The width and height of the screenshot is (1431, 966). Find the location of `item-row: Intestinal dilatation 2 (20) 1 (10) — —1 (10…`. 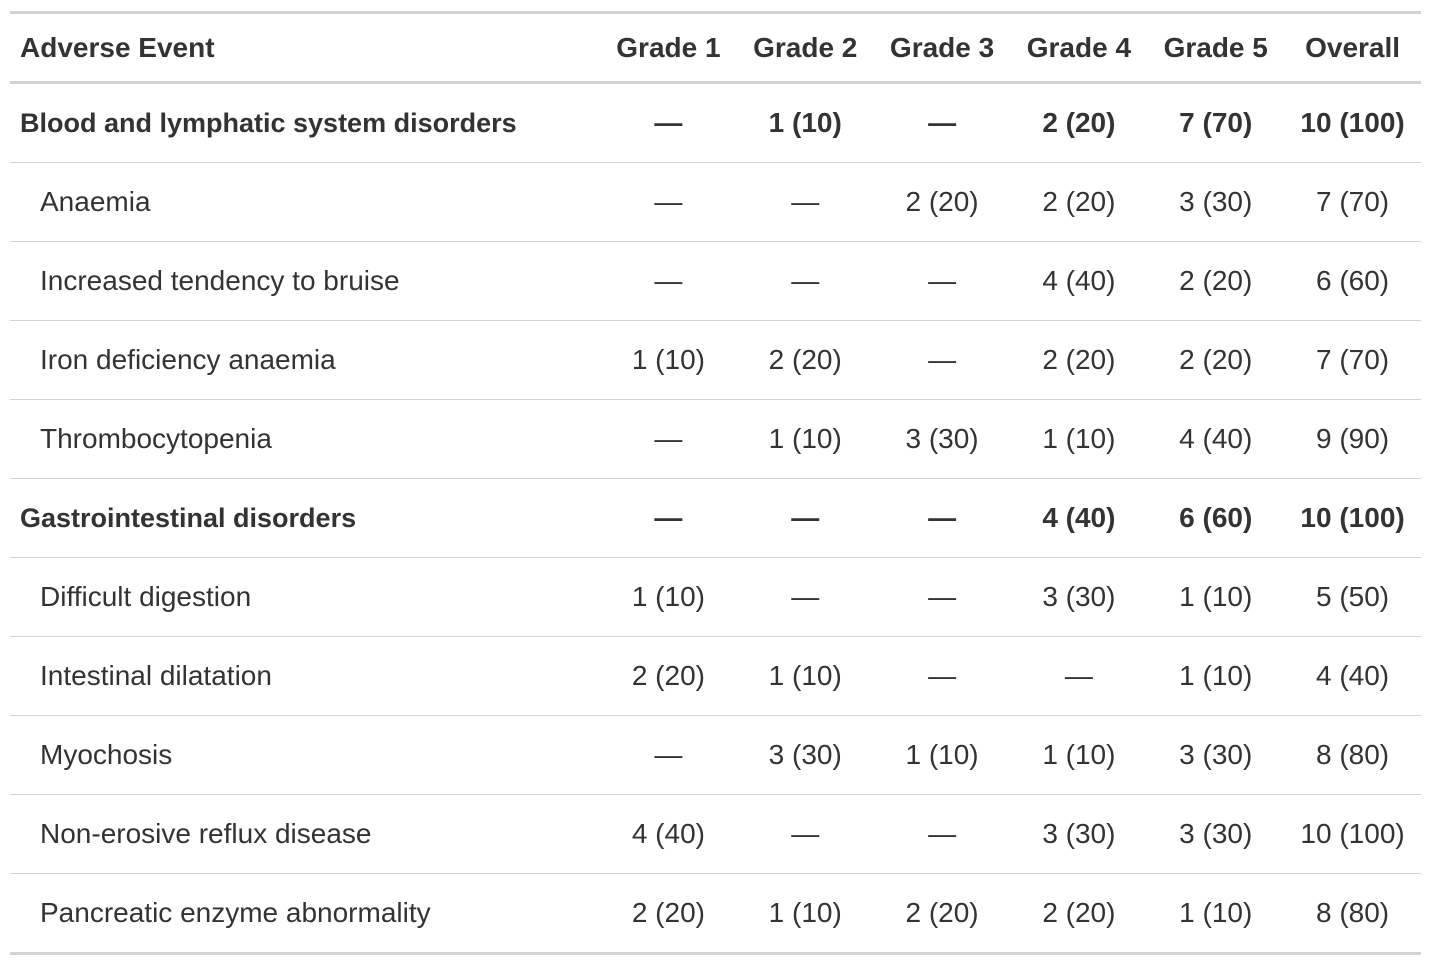

item-row: Intestinal dilatation 2 (20) 1 (10) — —1 (10… is located at coordinates (715, 676).